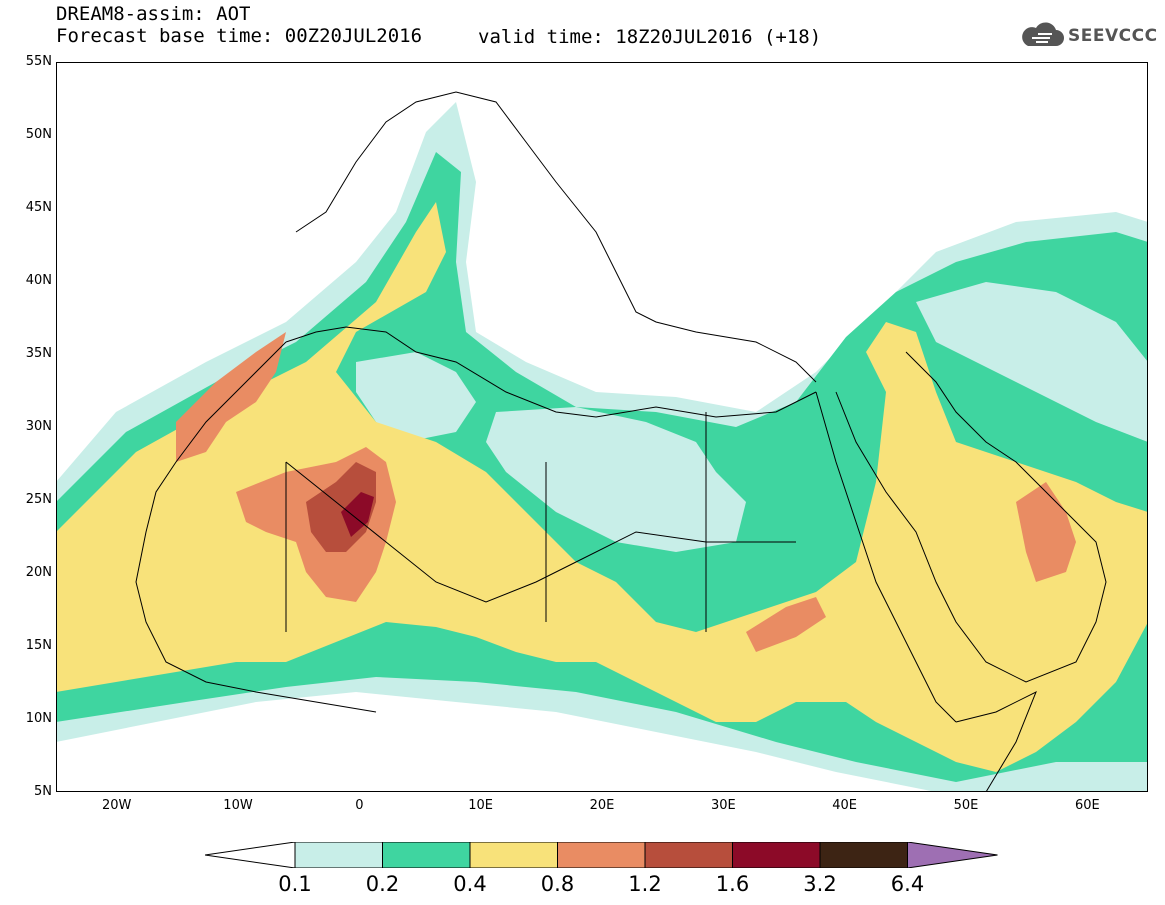 The width and height of the screenshot is (1165, 905). Describe the element at coordinates (481, 805) in the screenshot. I see `x-tick-label: 10E` at that location.